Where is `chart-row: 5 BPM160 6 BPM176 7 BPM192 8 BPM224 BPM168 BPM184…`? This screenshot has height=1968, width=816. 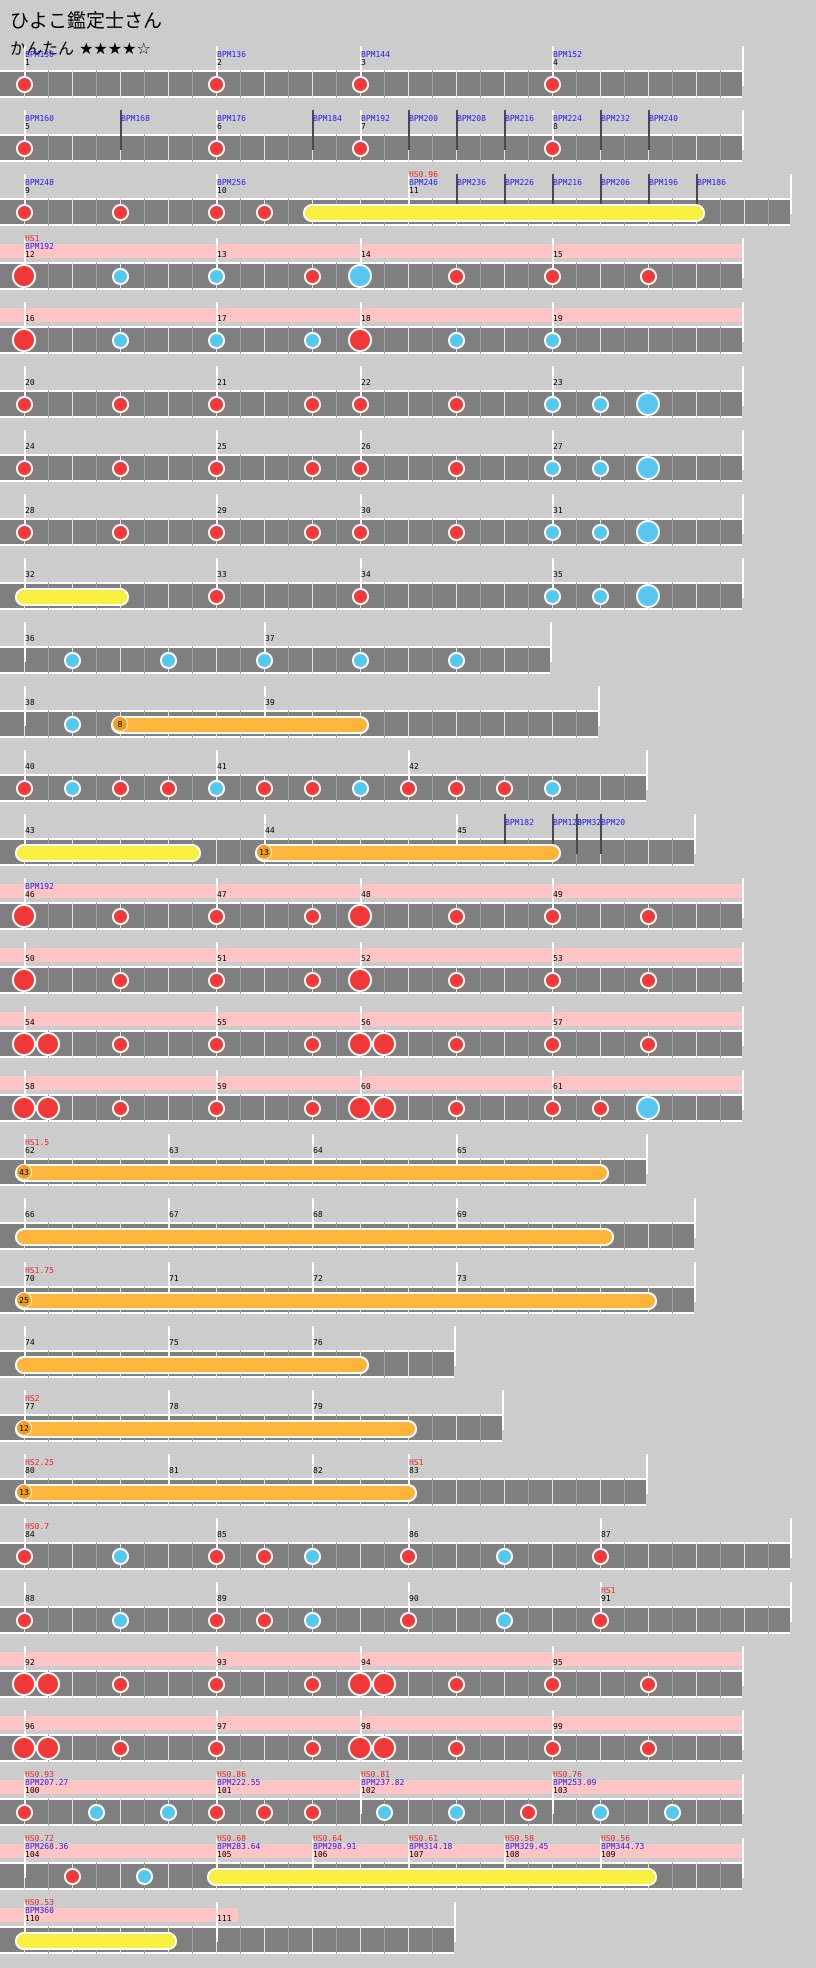
chart-row: 5 BPM160 6 BPM176 7 BPM192 8 BPM224 BPM168 BPM184… is located at coordinates (408, 143).